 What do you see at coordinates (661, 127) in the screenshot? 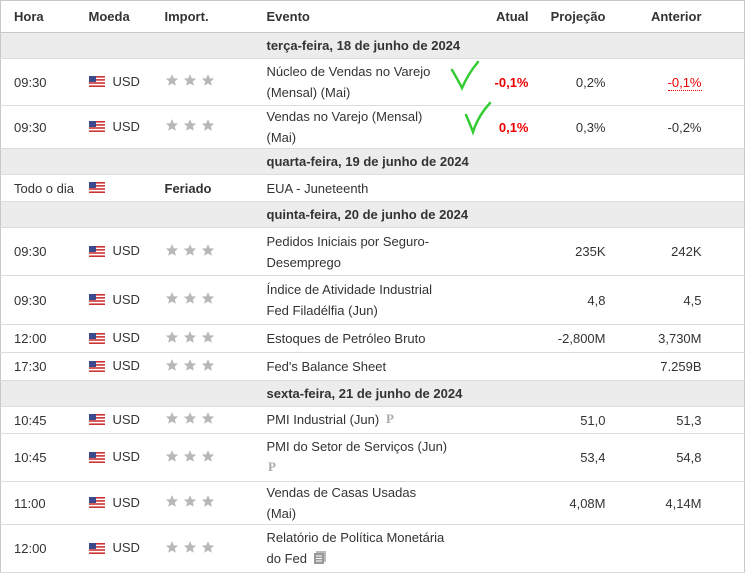
I see `previous: -0,2%` at bounding box center [661, 127].